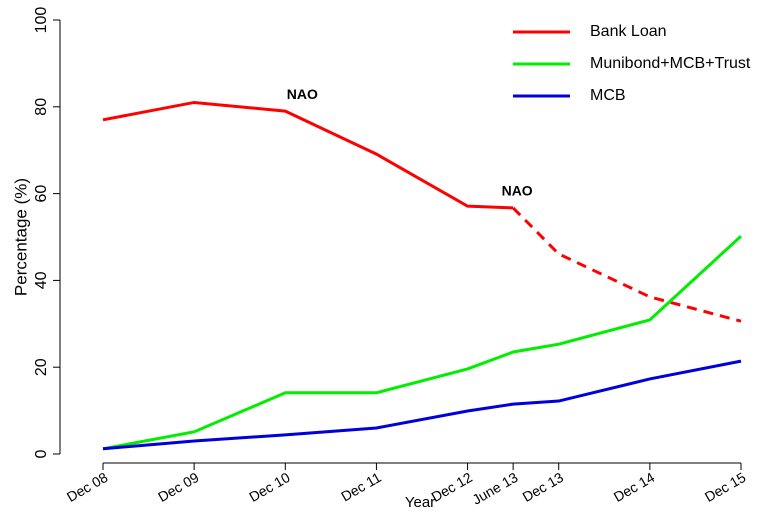 The image size is (765, 513). What do you see at coordinates (361, 487) in the screenshot?
I see `x-tick-label: Dec 11` at bounding box center [361, 487].